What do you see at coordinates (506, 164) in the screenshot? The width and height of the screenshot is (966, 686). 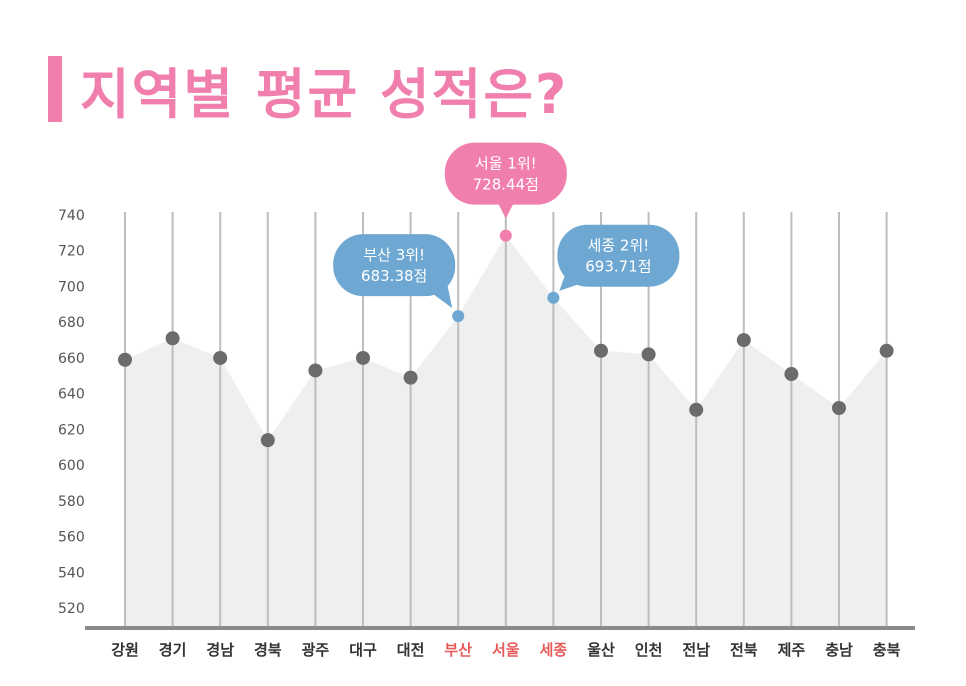 I see `callout-rank-text: 서울 1위!` at bounding box center [506, 164].